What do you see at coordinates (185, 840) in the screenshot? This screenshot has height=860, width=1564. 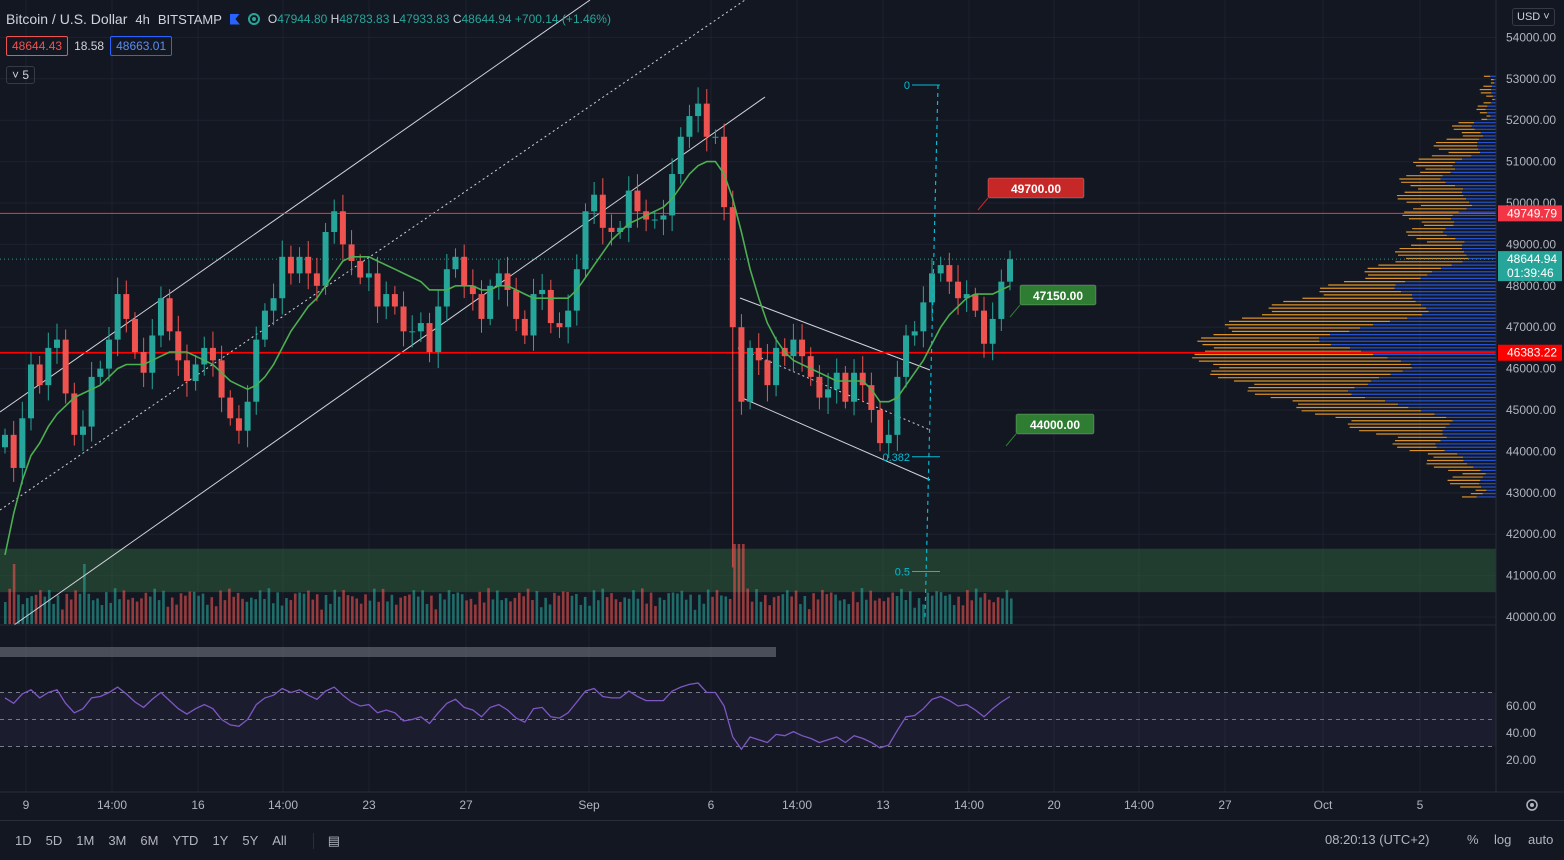 I see `range-button-ytd: YTD` at bounding box center [185, 840].